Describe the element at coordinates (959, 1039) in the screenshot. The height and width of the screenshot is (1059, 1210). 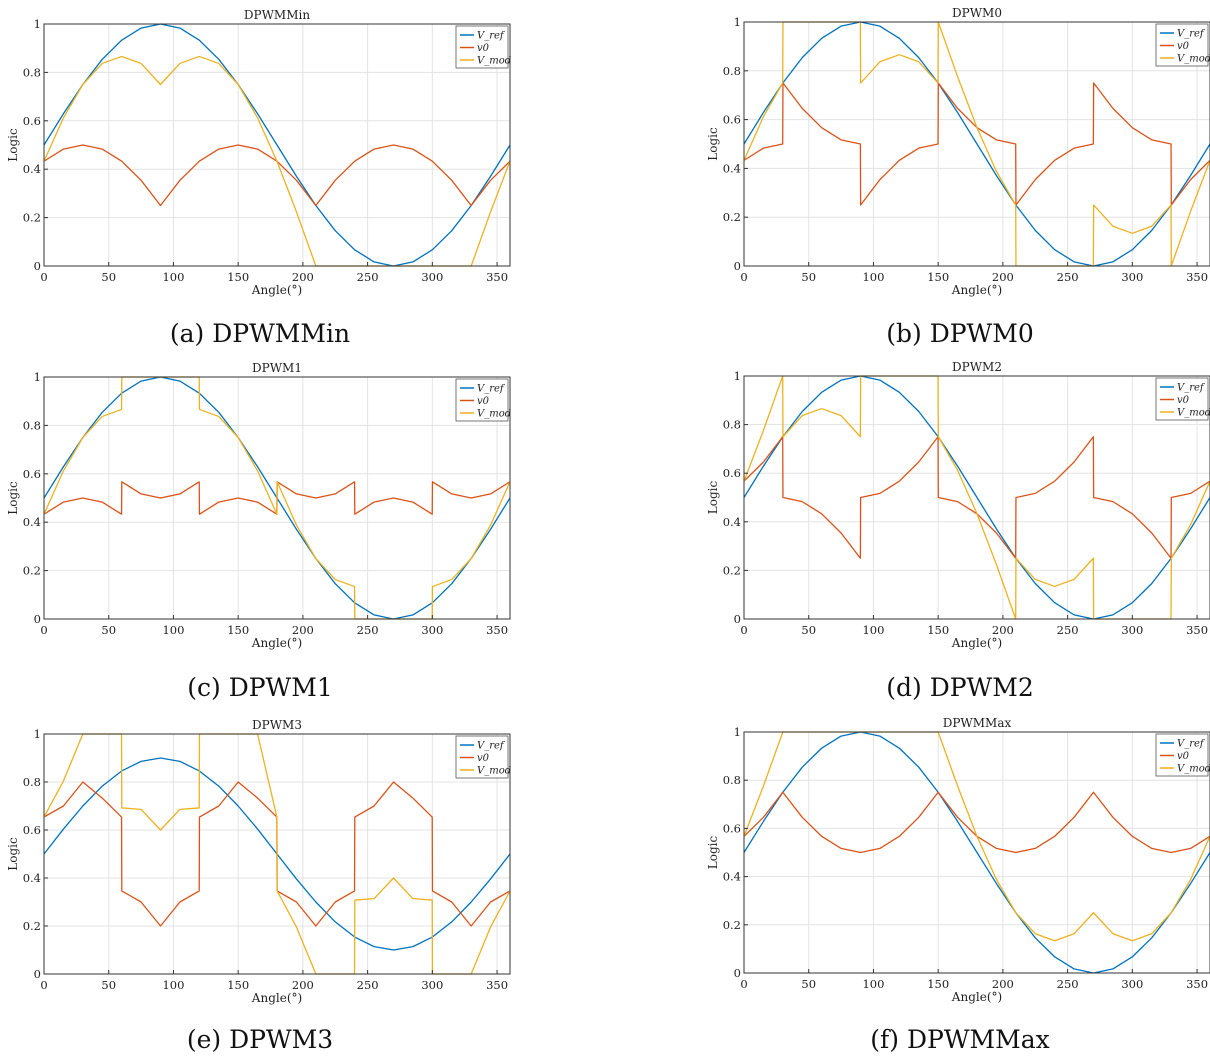
I see `subplot-caption: (f) DPWMMax` at that location.